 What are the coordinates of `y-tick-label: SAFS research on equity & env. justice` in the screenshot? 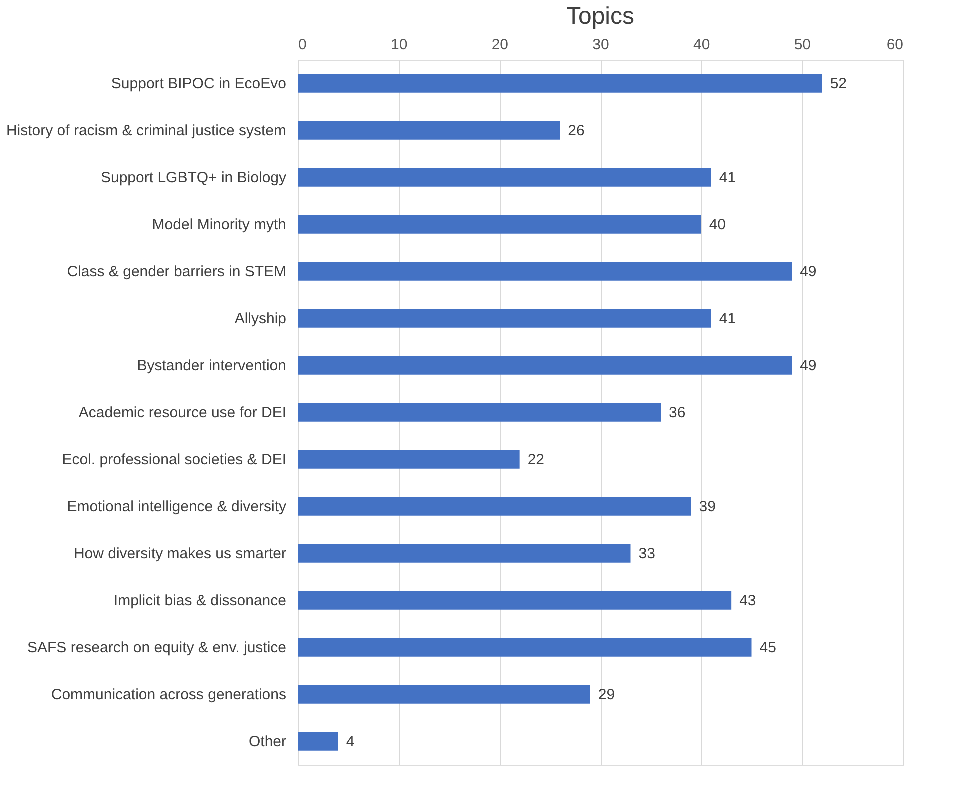 It's located at (156, 648).